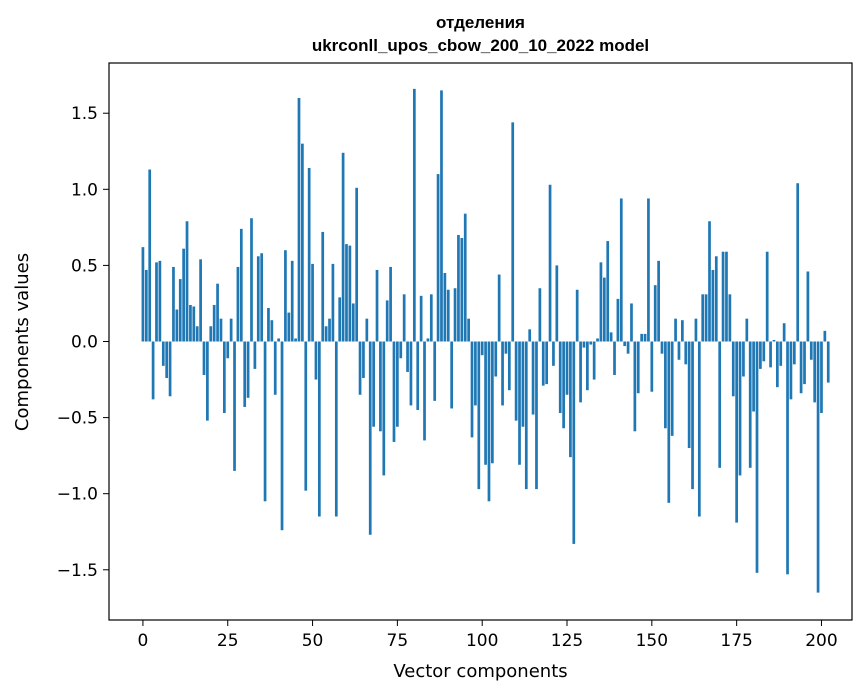 The height and width of the screenshot is (696, 867). I want to click on y-tick-label: −1.0, so click(77, 495).